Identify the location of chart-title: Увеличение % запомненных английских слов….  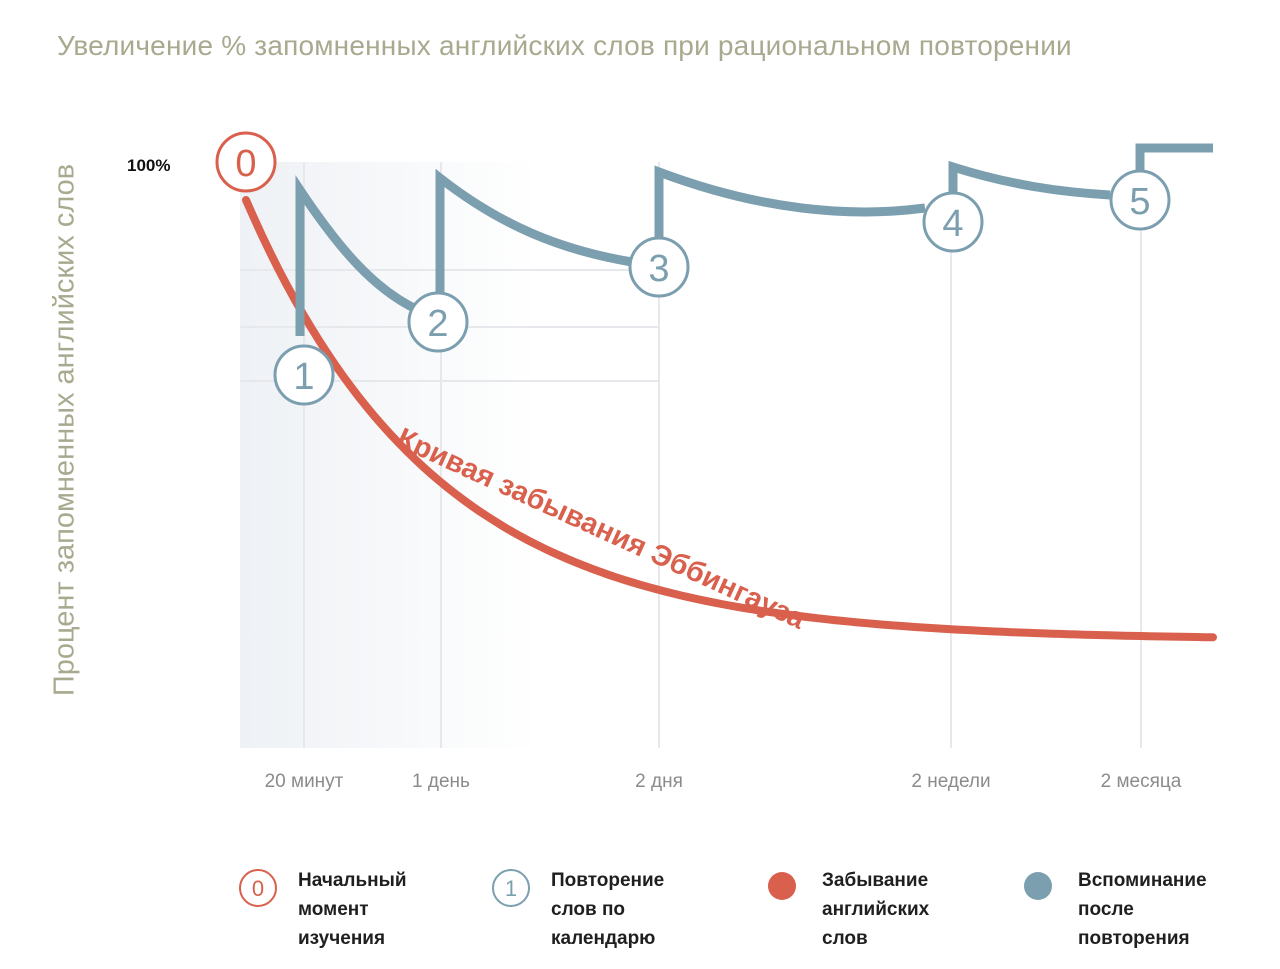
(564, 45).